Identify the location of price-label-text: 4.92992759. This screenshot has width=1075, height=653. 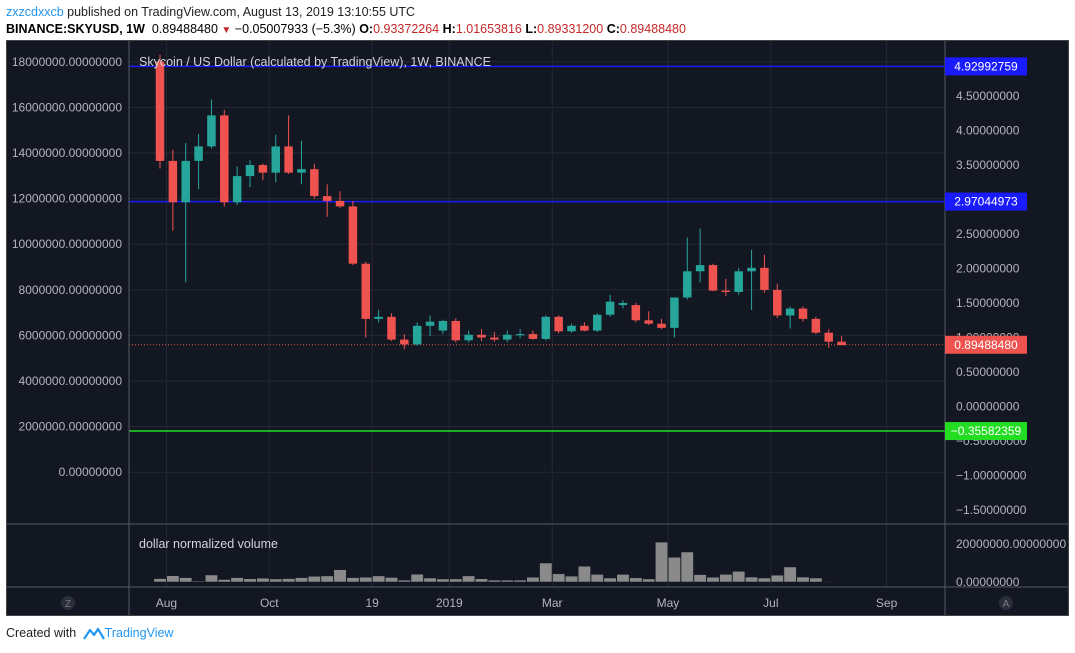
(986, 66).